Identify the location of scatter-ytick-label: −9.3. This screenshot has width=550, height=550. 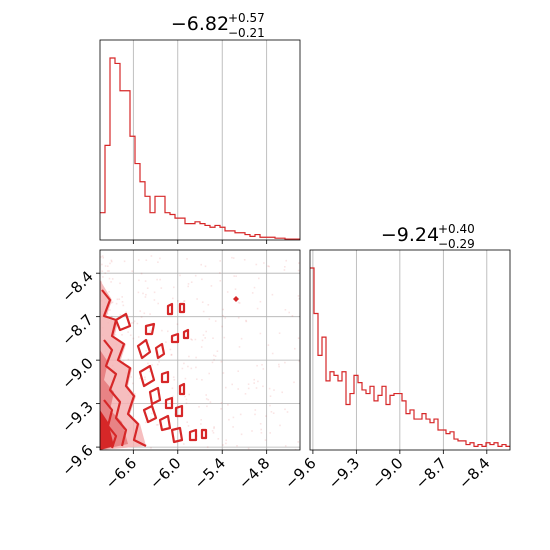
(77, 417).